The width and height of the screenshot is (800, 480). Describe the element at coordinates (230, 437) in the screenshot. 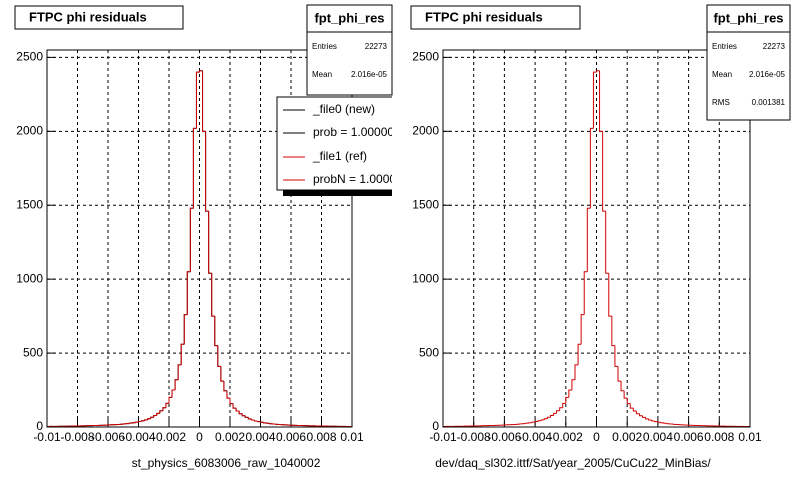

I see `x-tick-label: 0.002` at that location.